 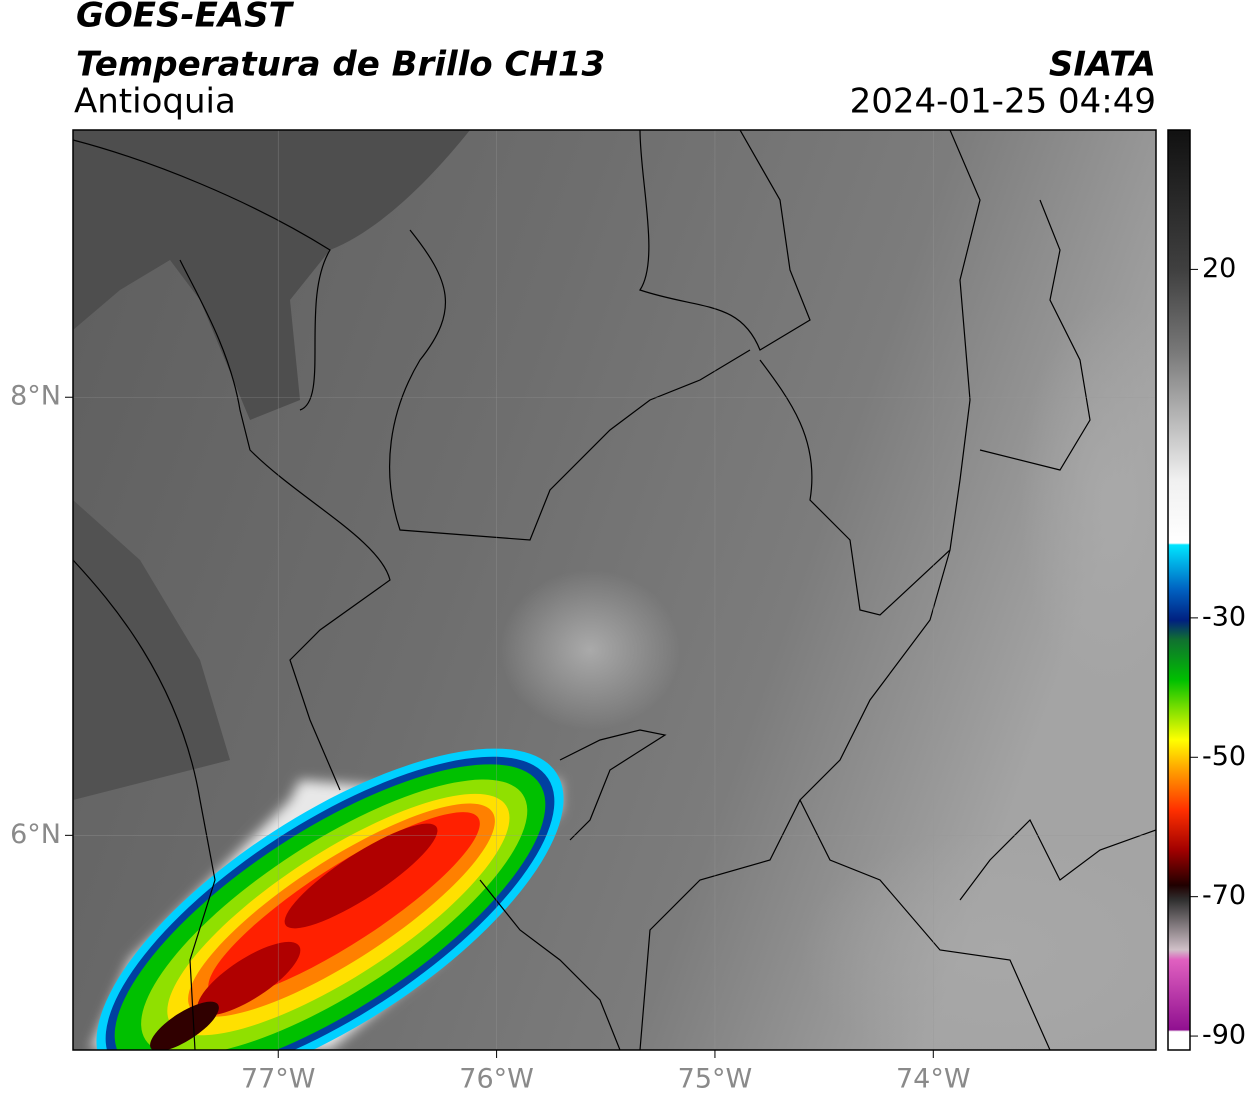 I want to click on agency-title: SIATA, so click(x=1102, y=65).